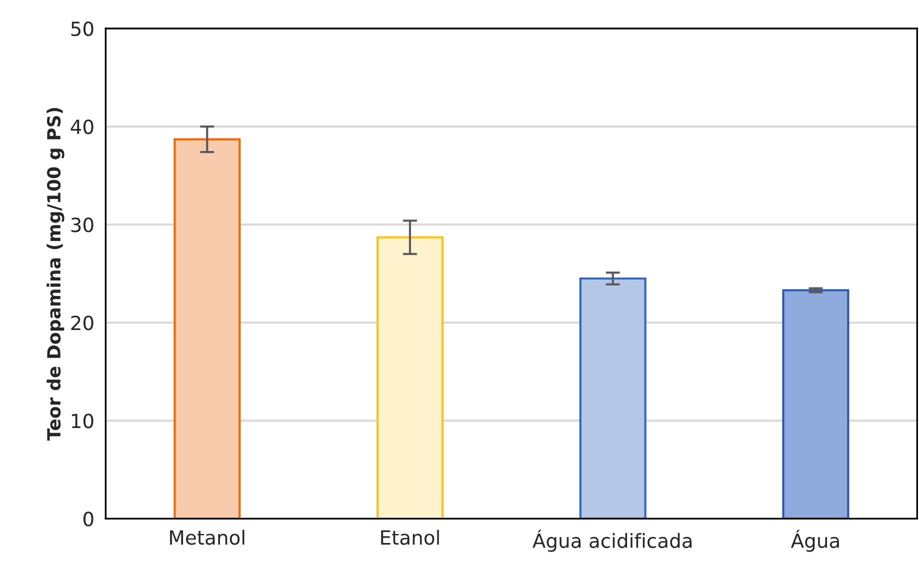 This screenshot has width=919, height=570. Describe the element at coordinates (410, 537) in the screenshot. I see `x-tick-label: Etanol` at that location.